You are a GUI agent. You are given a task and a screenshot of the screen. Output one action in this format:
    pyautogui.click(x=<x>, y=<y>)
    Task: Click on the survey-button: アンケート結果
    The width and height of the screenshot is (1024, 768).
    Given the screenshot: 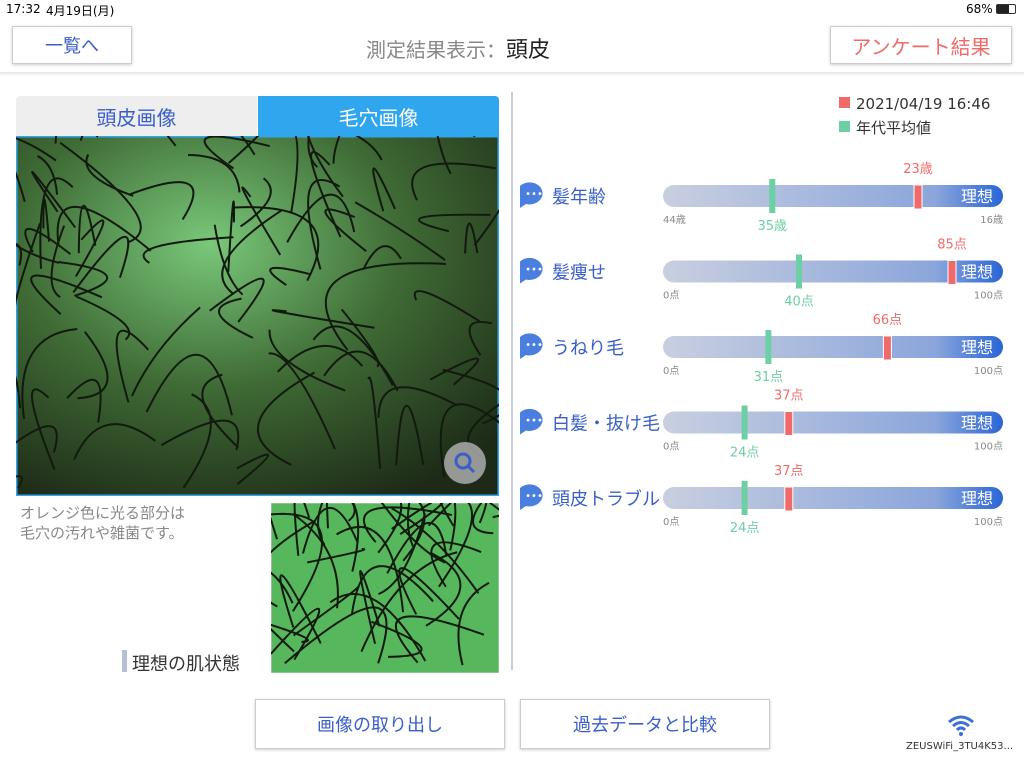 What is the action you would take?
    pyautogui.click(x=921, y=45)
    